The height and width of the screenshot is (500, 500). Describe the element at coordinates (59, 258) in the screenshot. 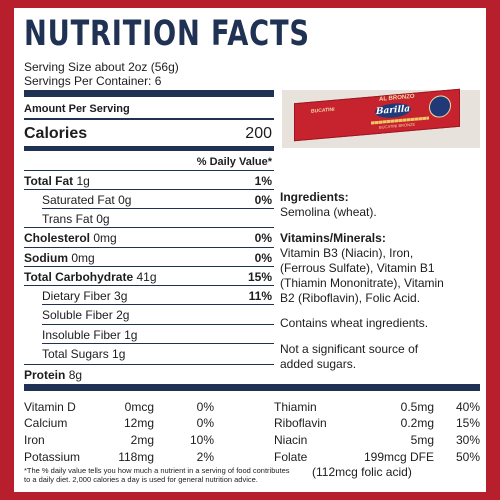

I see `nutrient-row-sodium: Sodium 0mg` at that location.